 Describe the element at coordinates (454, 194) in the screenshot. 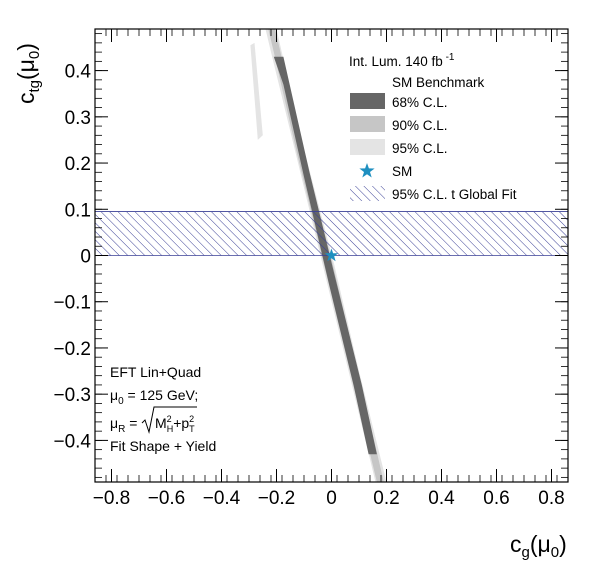

I see `legend-label-4: 95% C.L. t Global Fit` at that location.